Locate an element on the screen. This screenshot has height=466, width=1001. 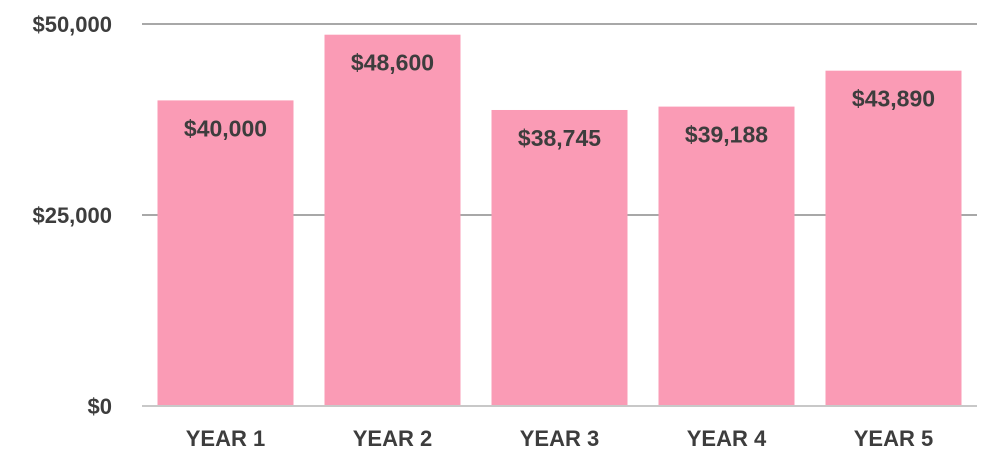
y-tick-label: $0 is located at coordinates (100, 406).